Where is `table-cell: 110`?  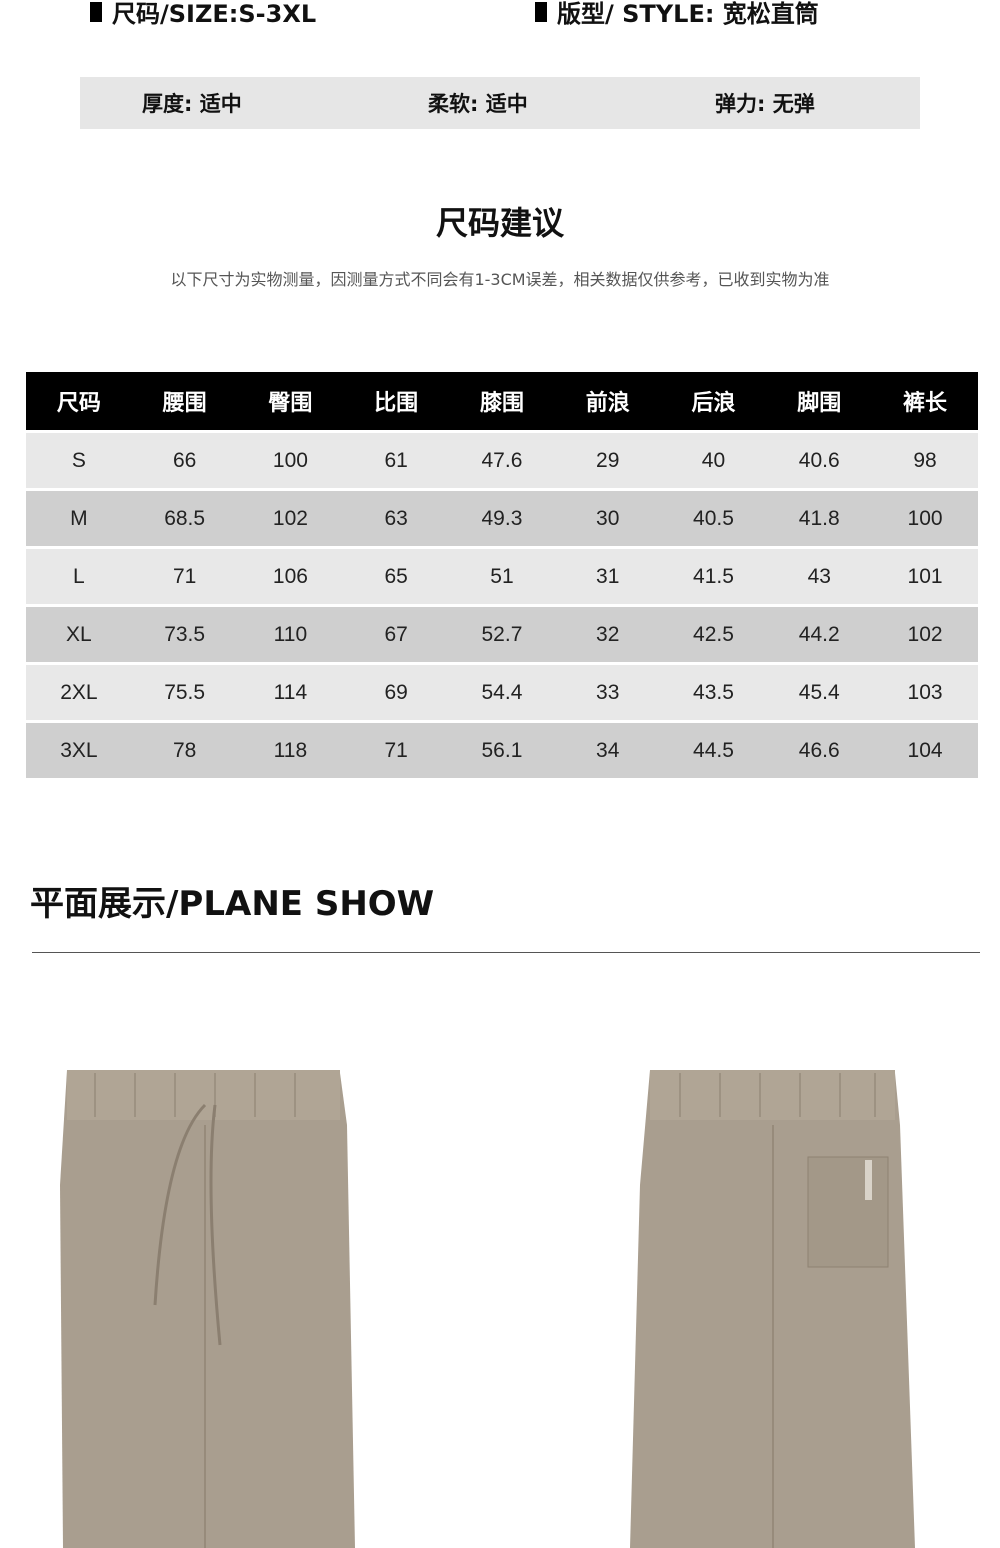
table-cell: 110 is located at coordinates (290, 634).